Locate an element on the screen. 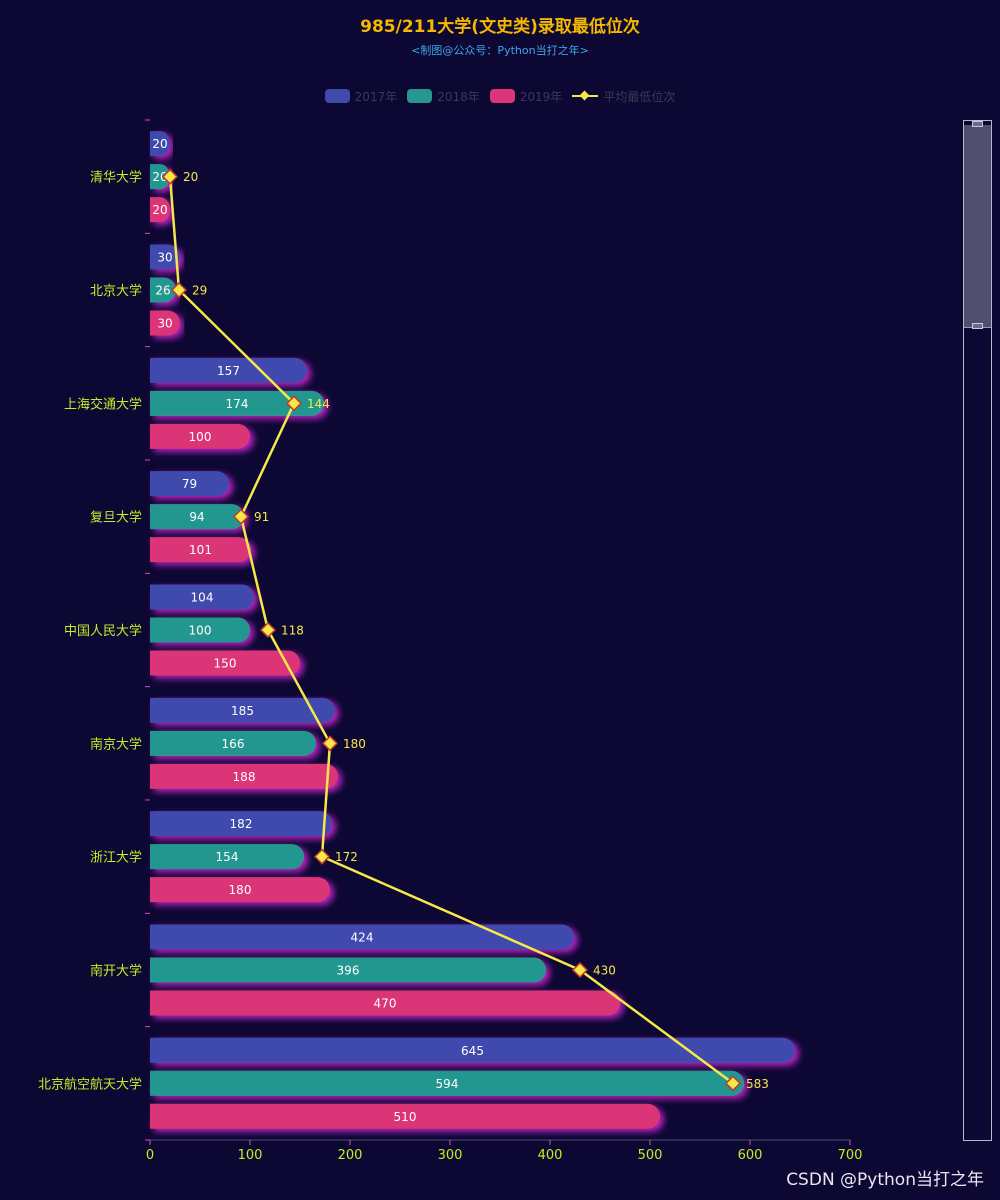 This screenshot has width=1000, height=1200. bar-2017年-北京大学 is located at coordinates (165, 257).